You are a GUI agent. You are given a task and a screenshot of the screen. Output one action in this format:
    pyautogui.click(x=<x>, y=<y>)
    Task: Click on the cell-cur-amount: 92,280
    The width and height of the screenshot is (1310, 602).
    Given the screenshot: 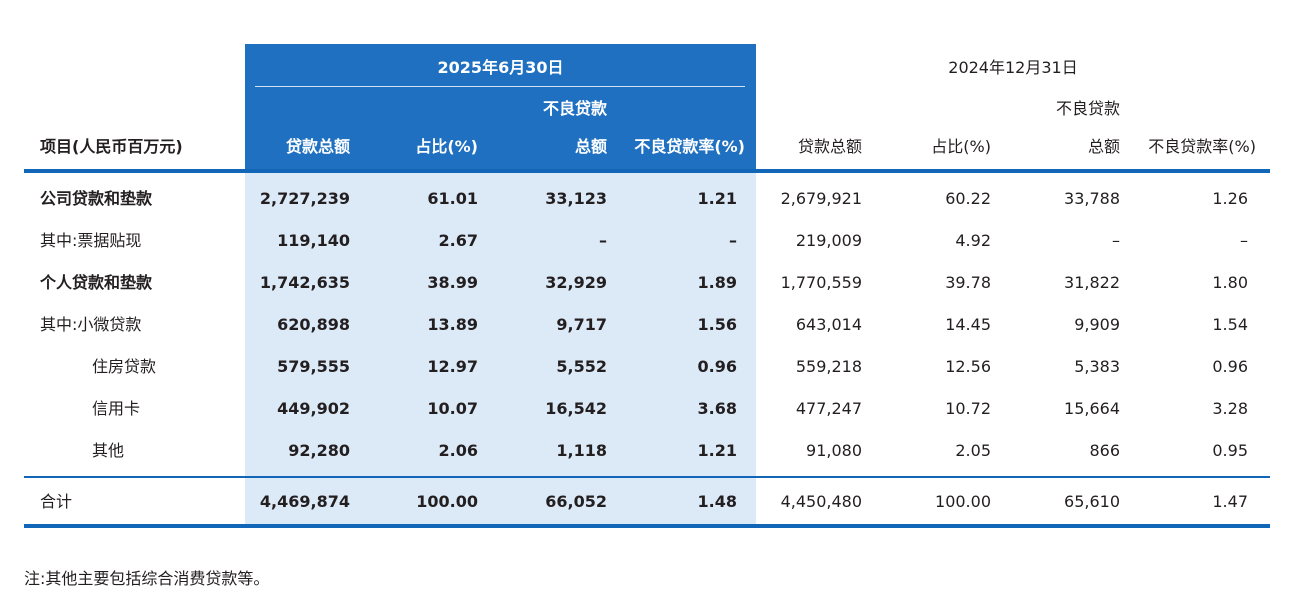 What is the action you would take?
    pyautogui.click(x=319, y=450)
    